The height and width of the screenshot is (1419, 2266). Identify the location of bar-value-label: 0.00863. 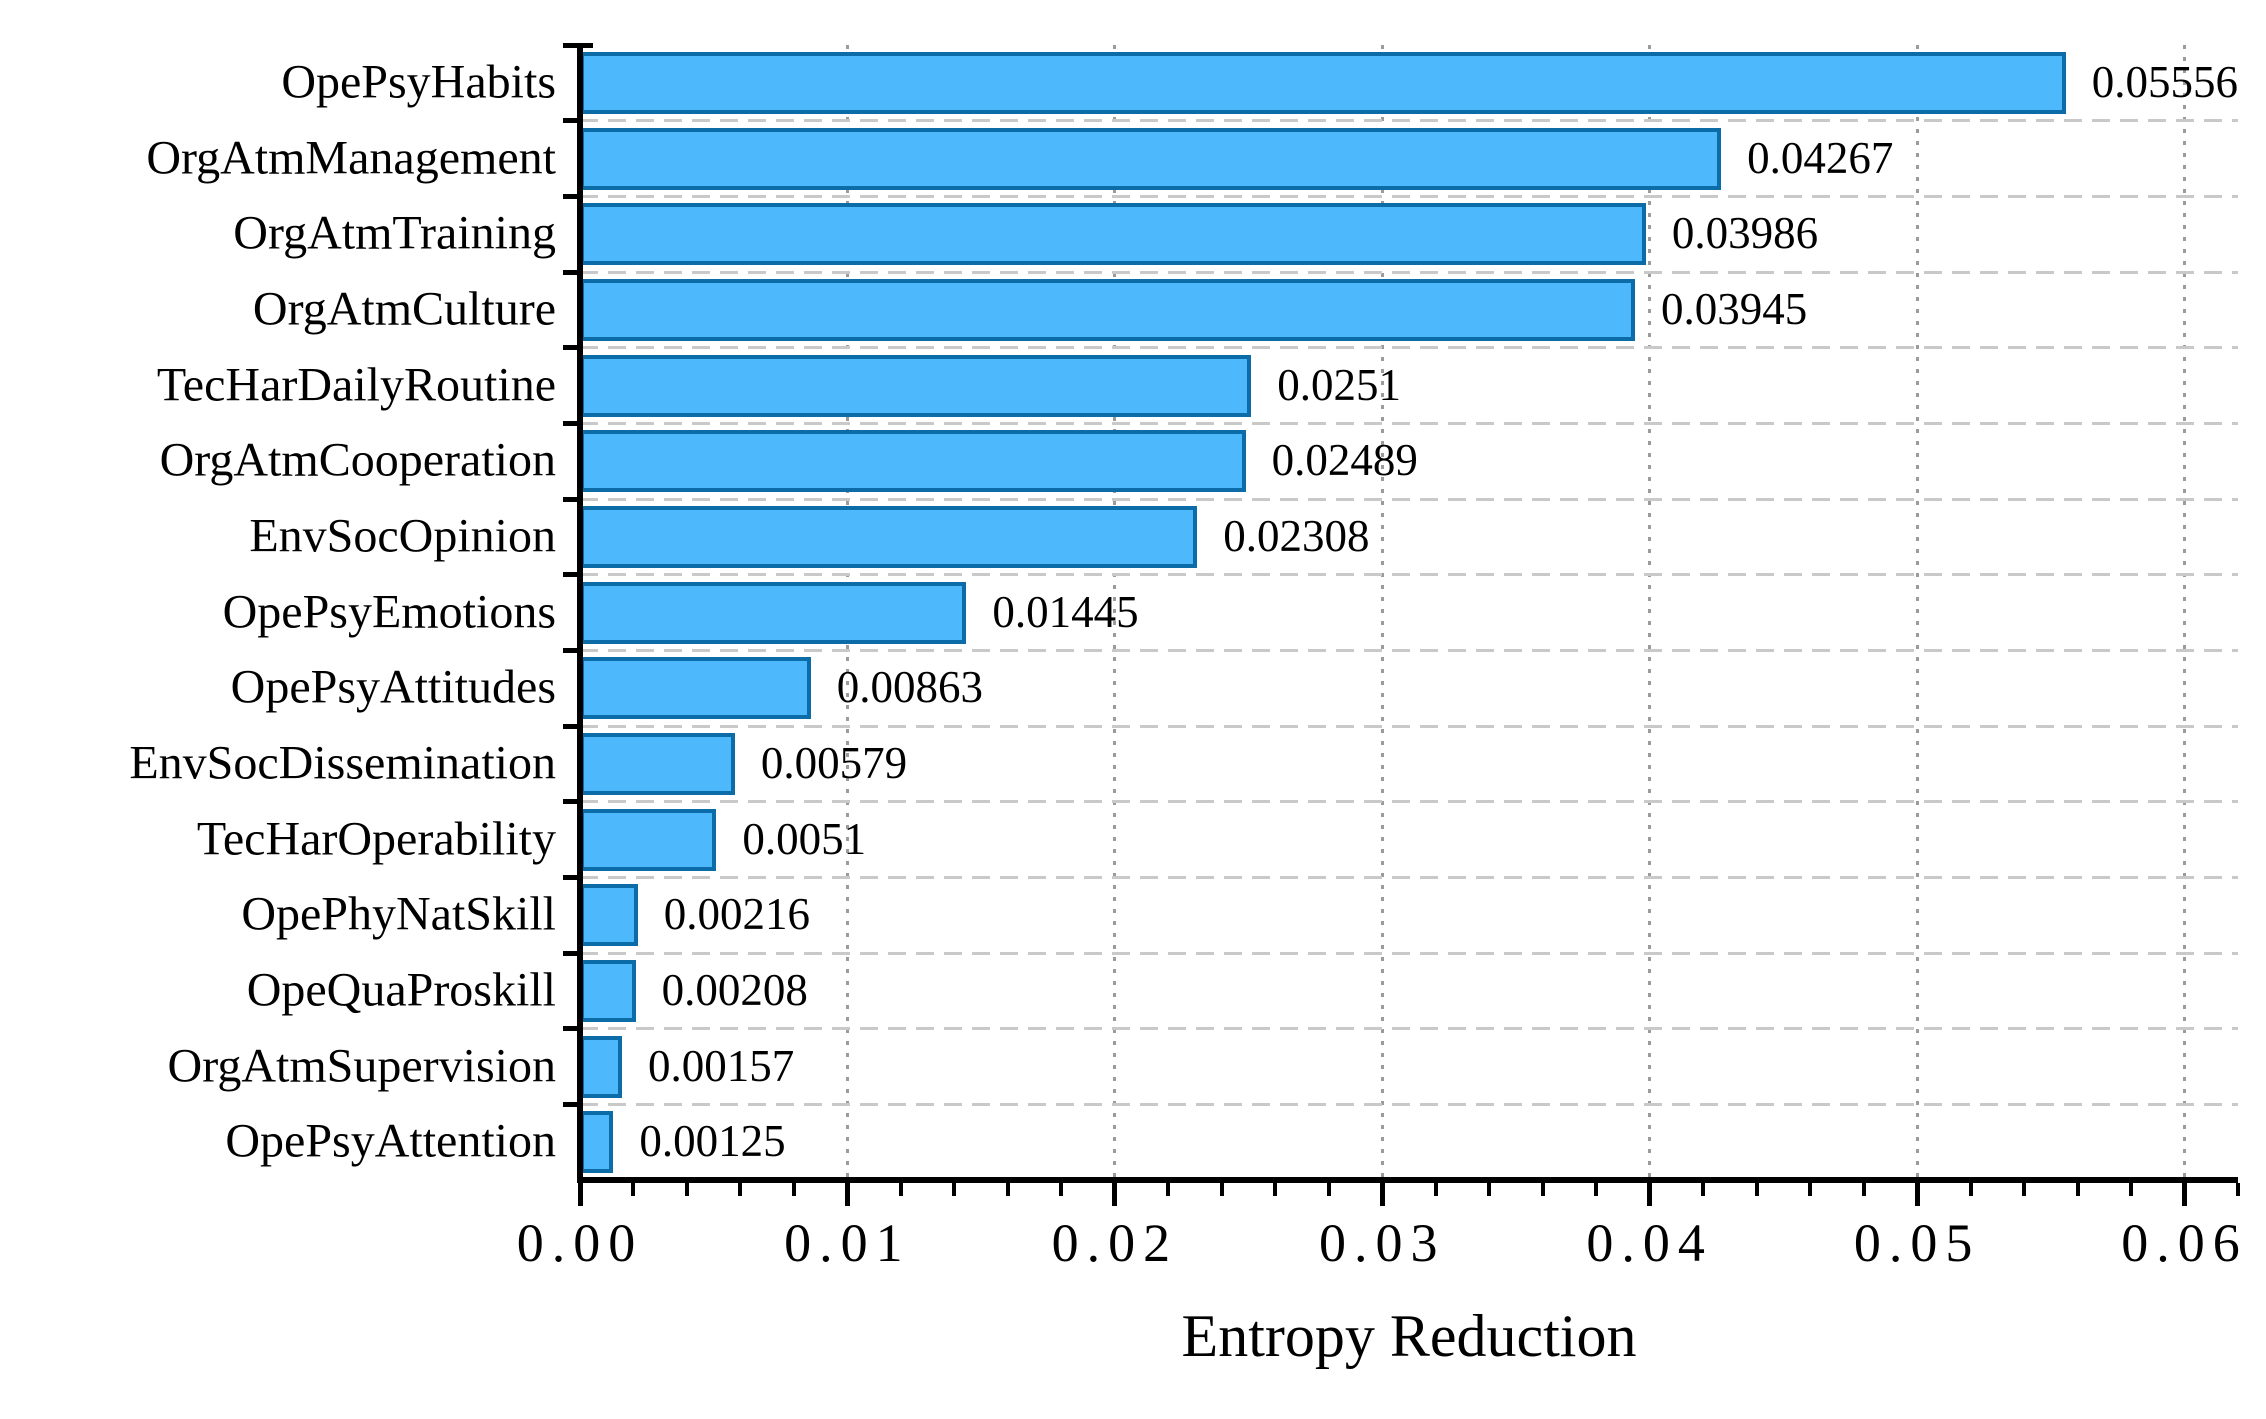
(910, 687).